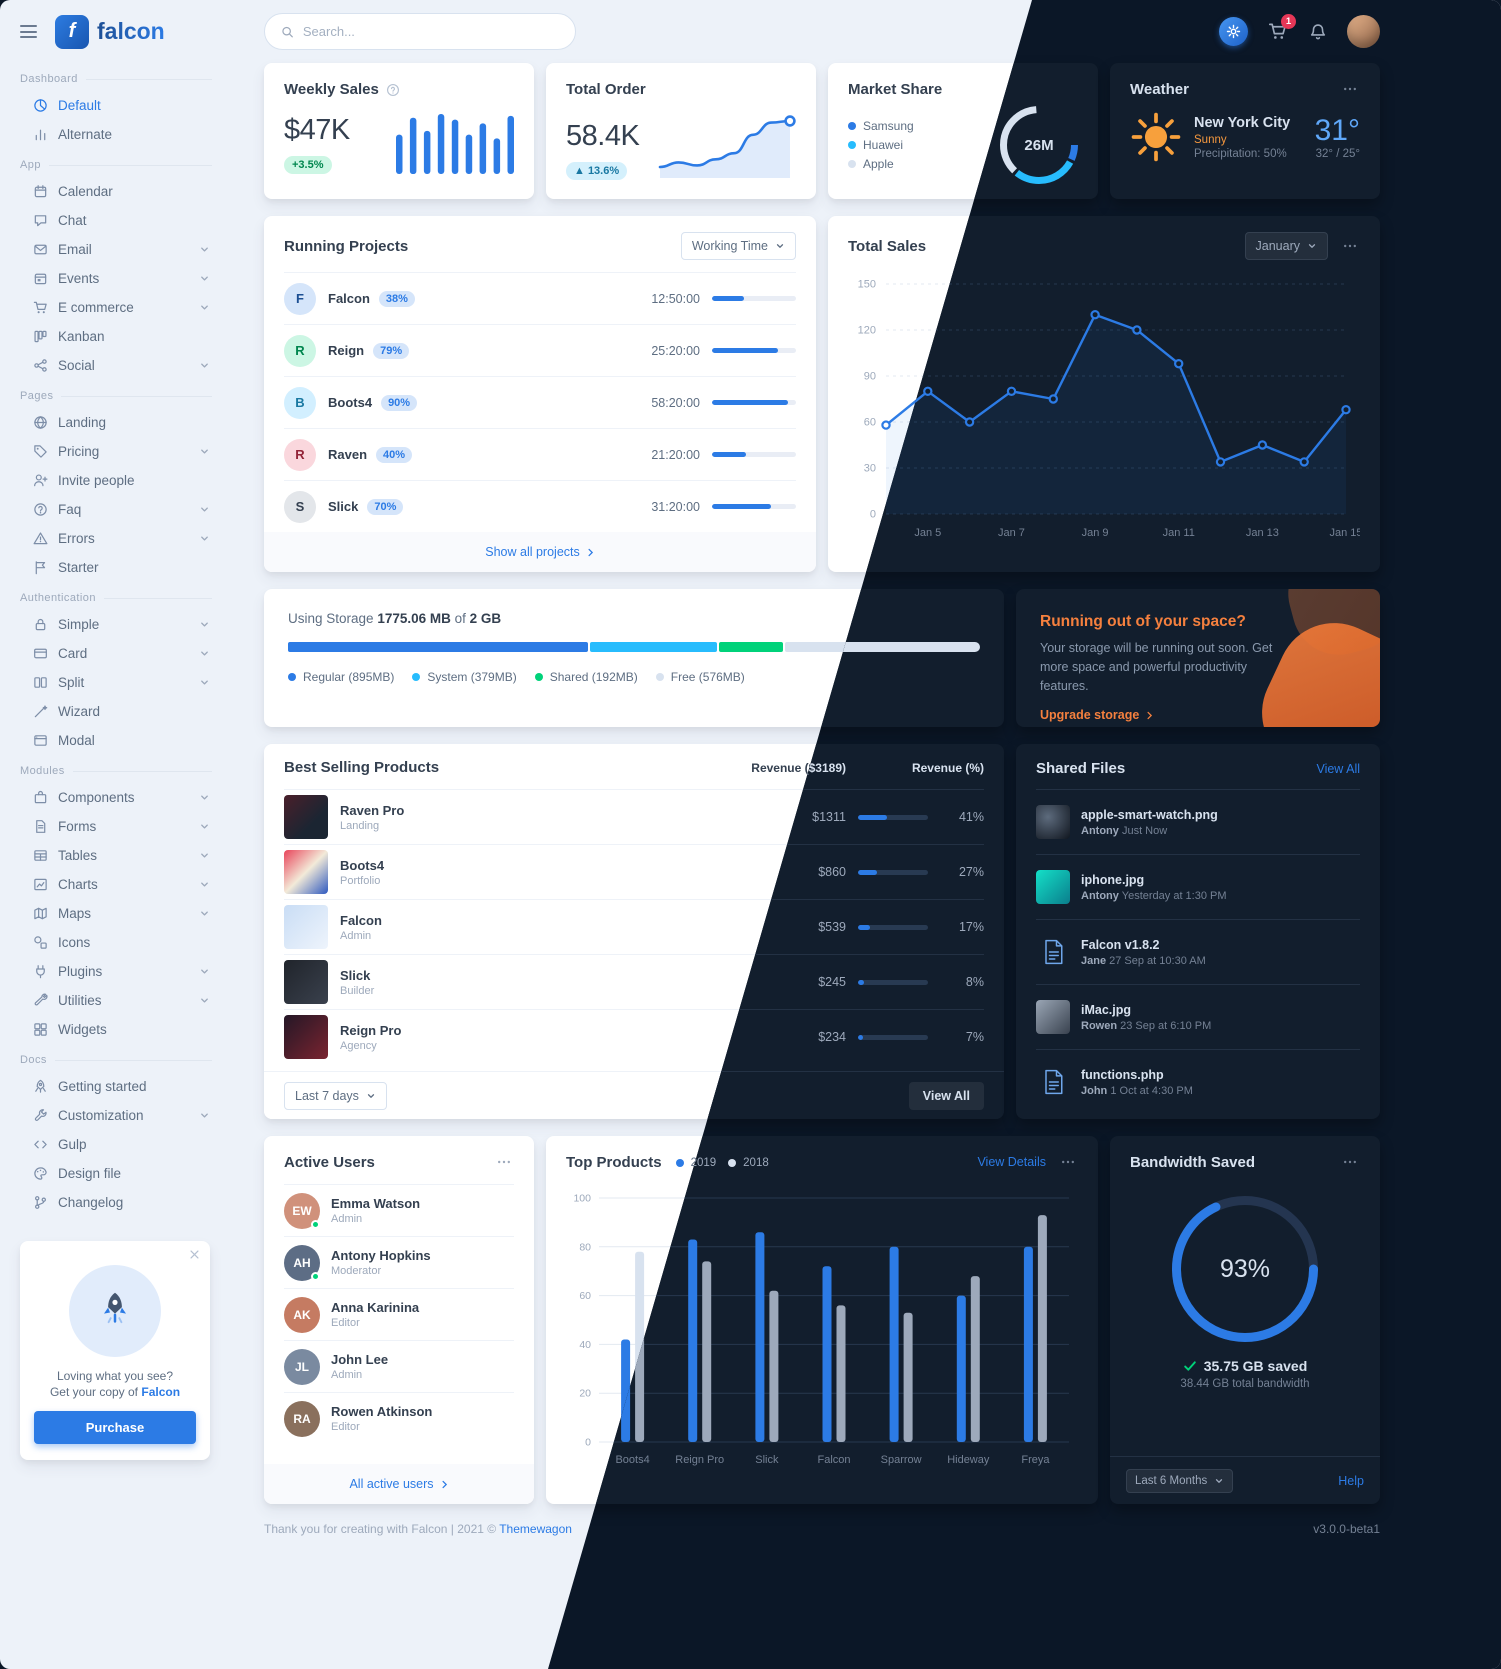 The width and height of the screenshot is (1501, 1669). I want to click on legend-item: 2018, so click(748, 1163).